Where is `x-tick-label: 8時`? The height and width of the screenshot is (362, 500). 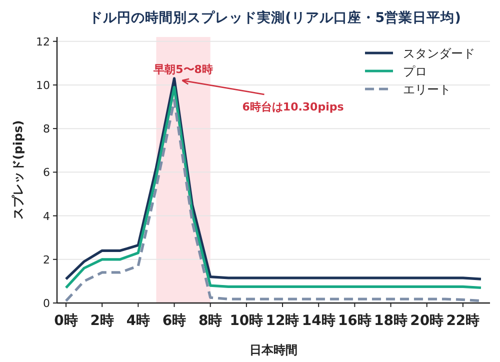 x-tick-label: 8時 is located at coordinates (210, 321).